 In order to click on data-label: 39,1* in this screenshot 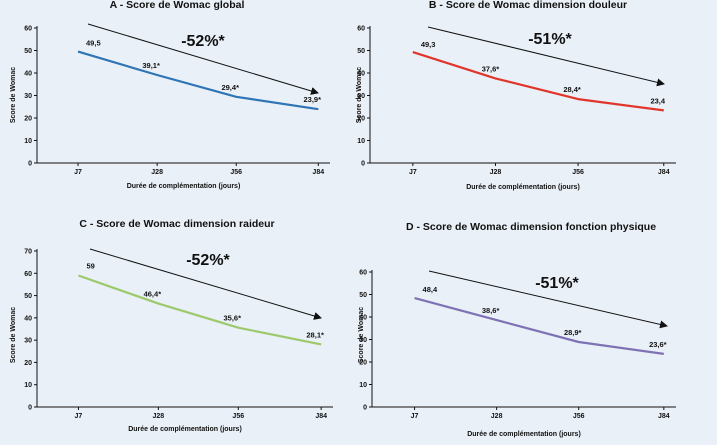, I will do `click(151, 65)`.